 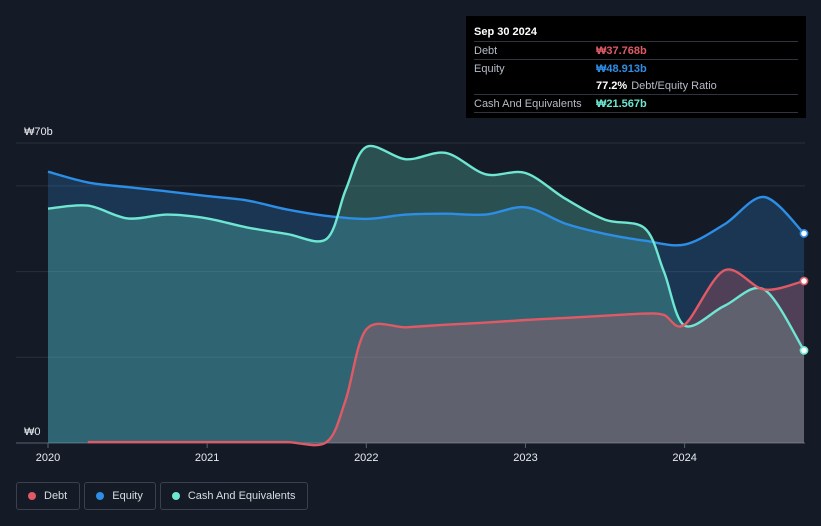 I want to click on tooltip-row-ratio: 77.2% Debt/Equity Ratio, so click(x=636, y=85).